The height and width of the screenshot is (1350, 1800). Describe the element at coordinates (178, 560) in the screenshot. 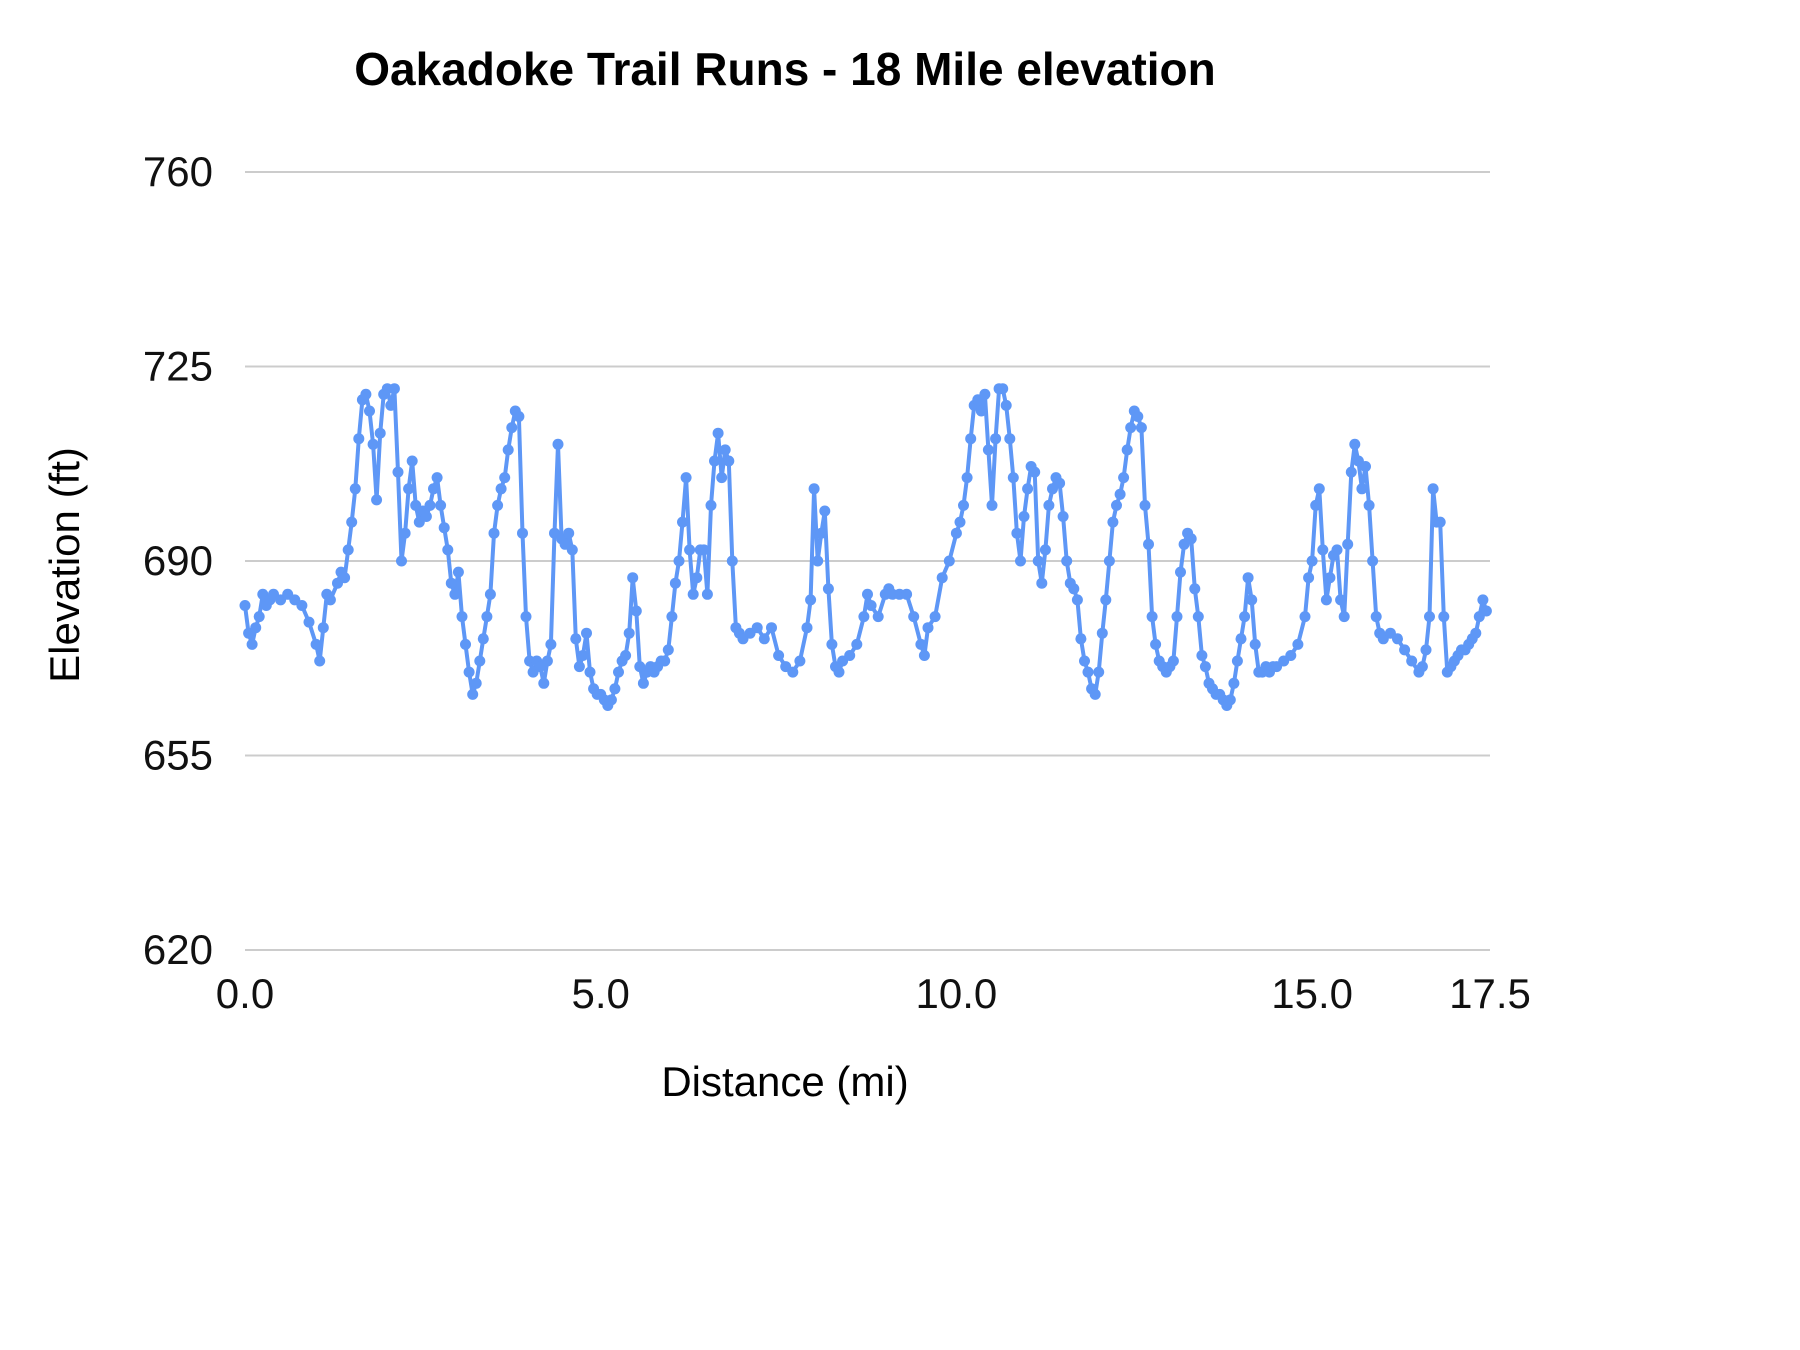

I see `y-tick-label: 690` at that location.